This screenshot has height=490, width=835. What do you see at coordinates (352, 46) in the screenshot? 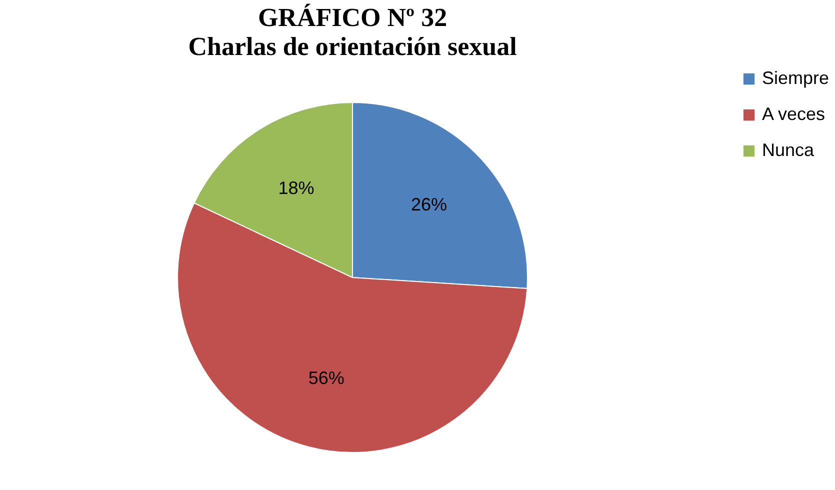
I see `chart-subtitle: Charlas de orientación sexual` at bounding box center [352, 46].